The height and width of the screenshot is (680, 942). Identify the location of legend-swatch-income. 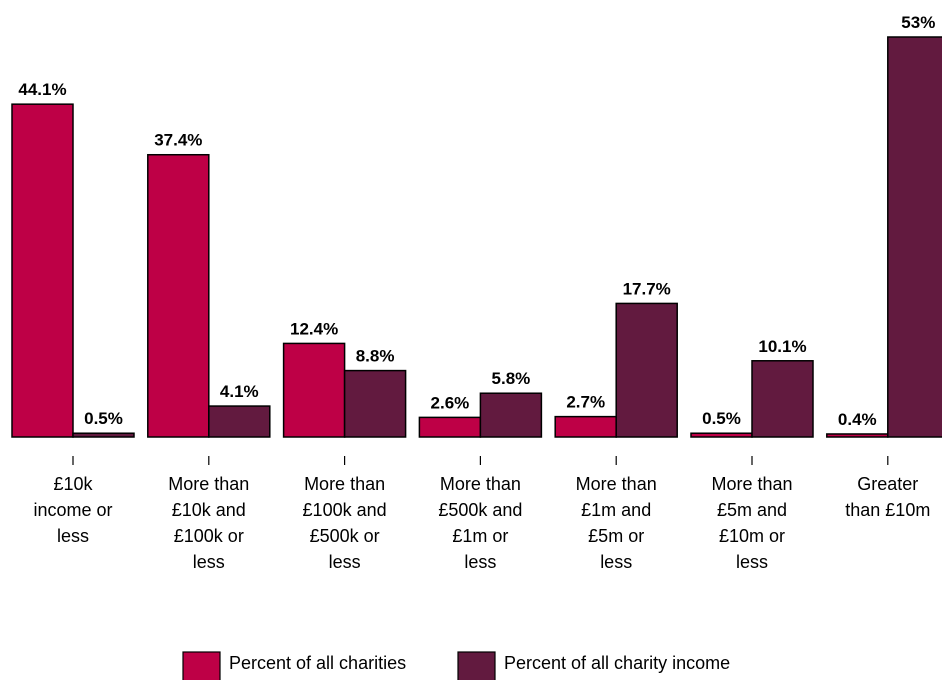
(476, 665).